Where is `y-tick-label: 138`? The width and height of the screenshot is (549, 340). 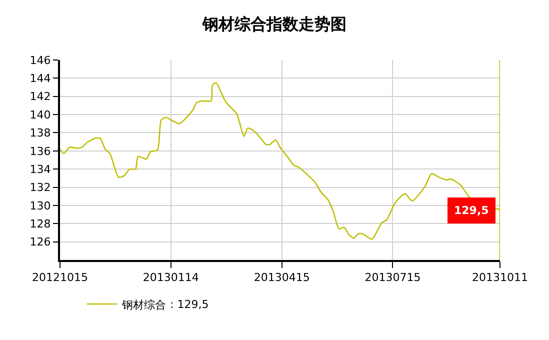
y-tick-label: 138 is located at coordinates (40, 133).